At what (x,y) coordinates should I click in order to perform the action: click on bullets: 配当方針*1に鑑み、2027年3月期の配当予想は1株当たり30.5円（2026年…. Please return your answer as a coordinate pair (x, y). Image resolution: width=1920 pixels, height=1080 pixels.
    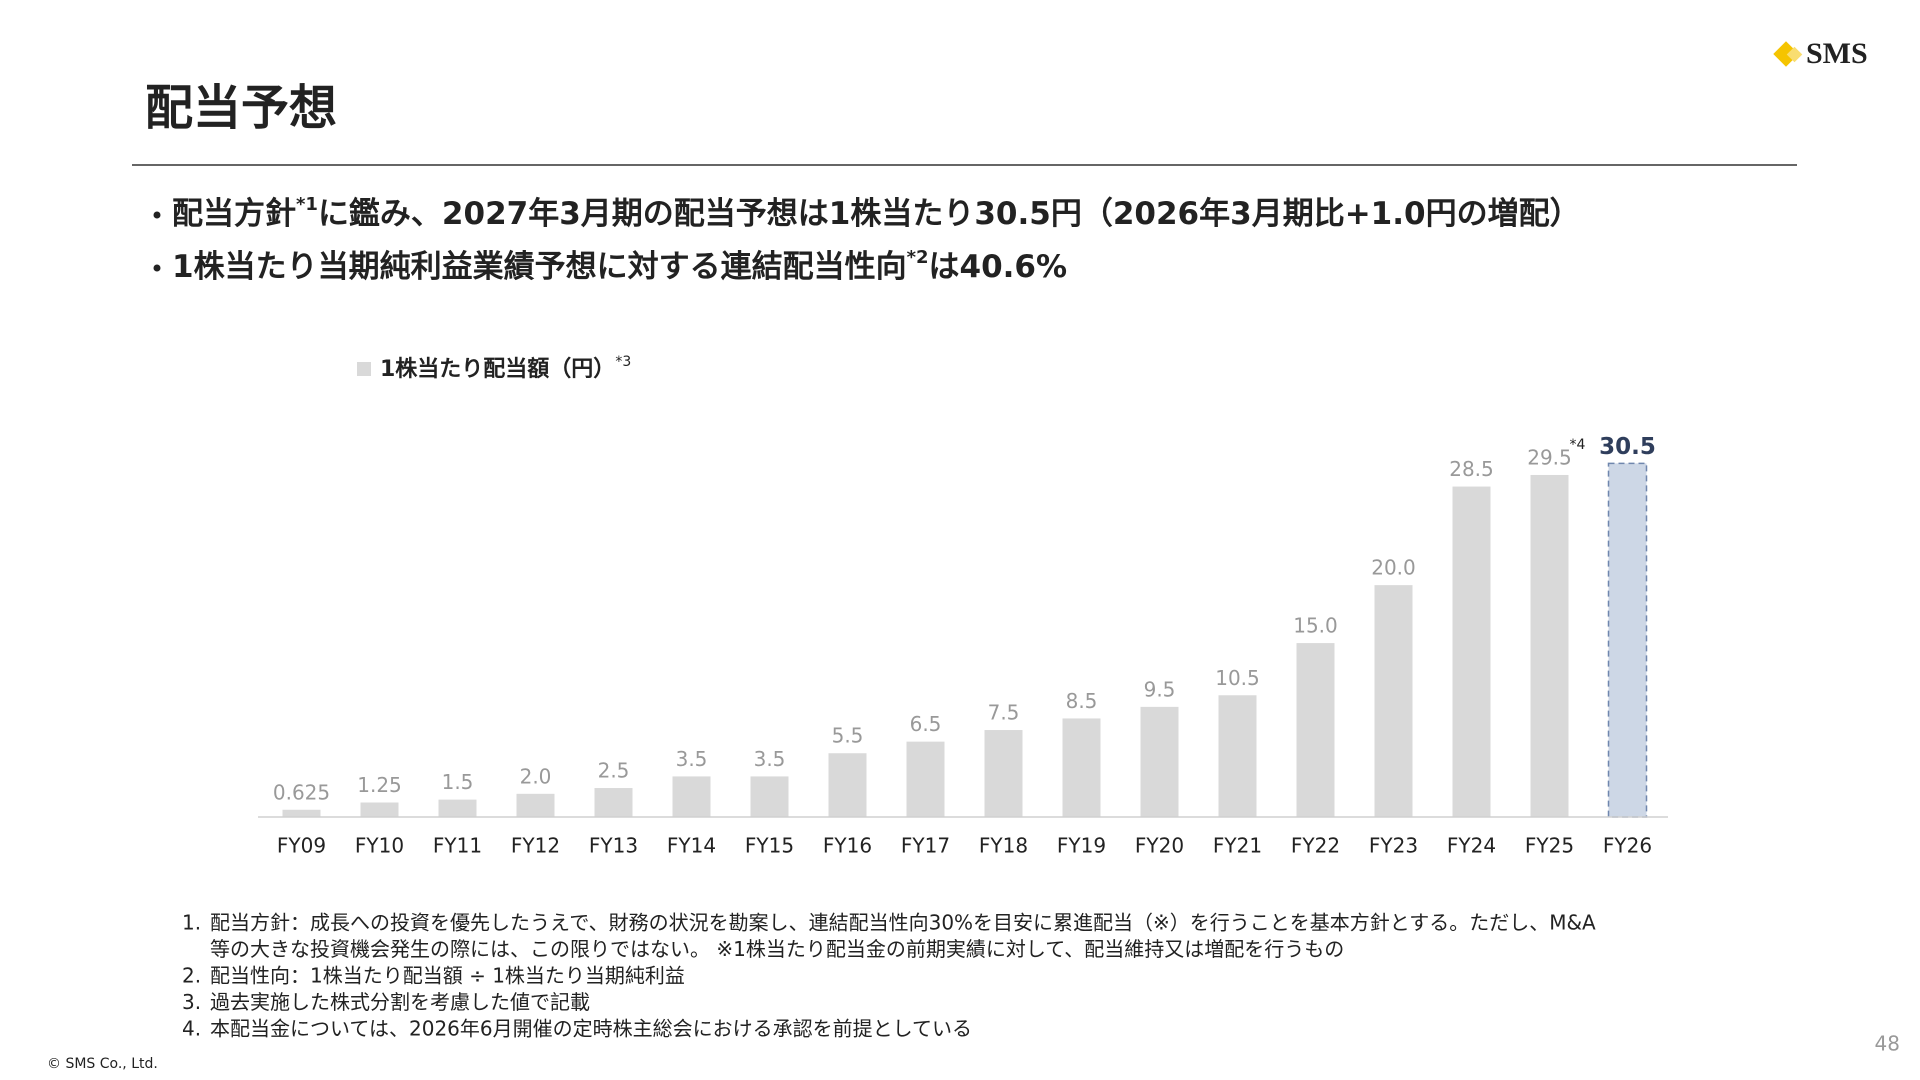
    Looking at the image, I should click on (867, 239).